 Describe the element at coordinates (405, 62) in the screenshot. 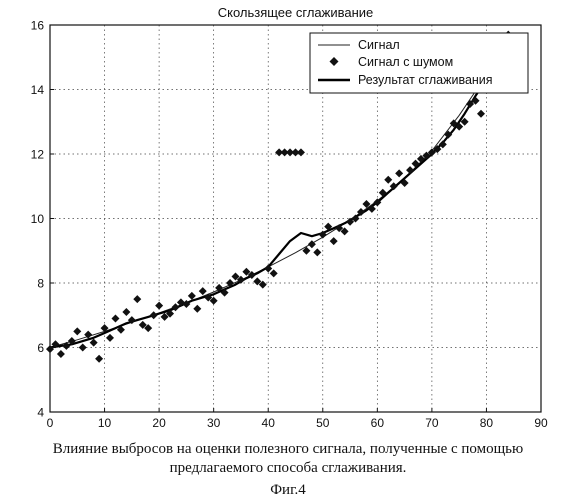

I see `legend-label-noisy: Сигнал с шумом` at that location.